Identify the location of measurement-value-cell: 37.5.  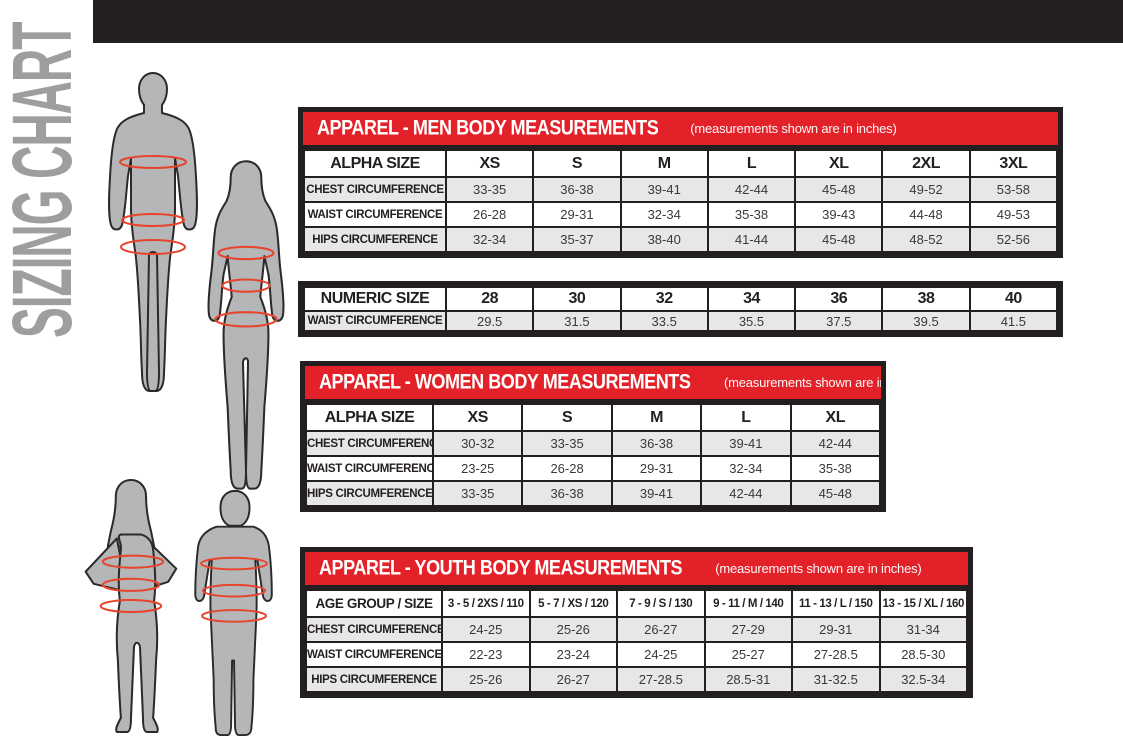
(839, 321).